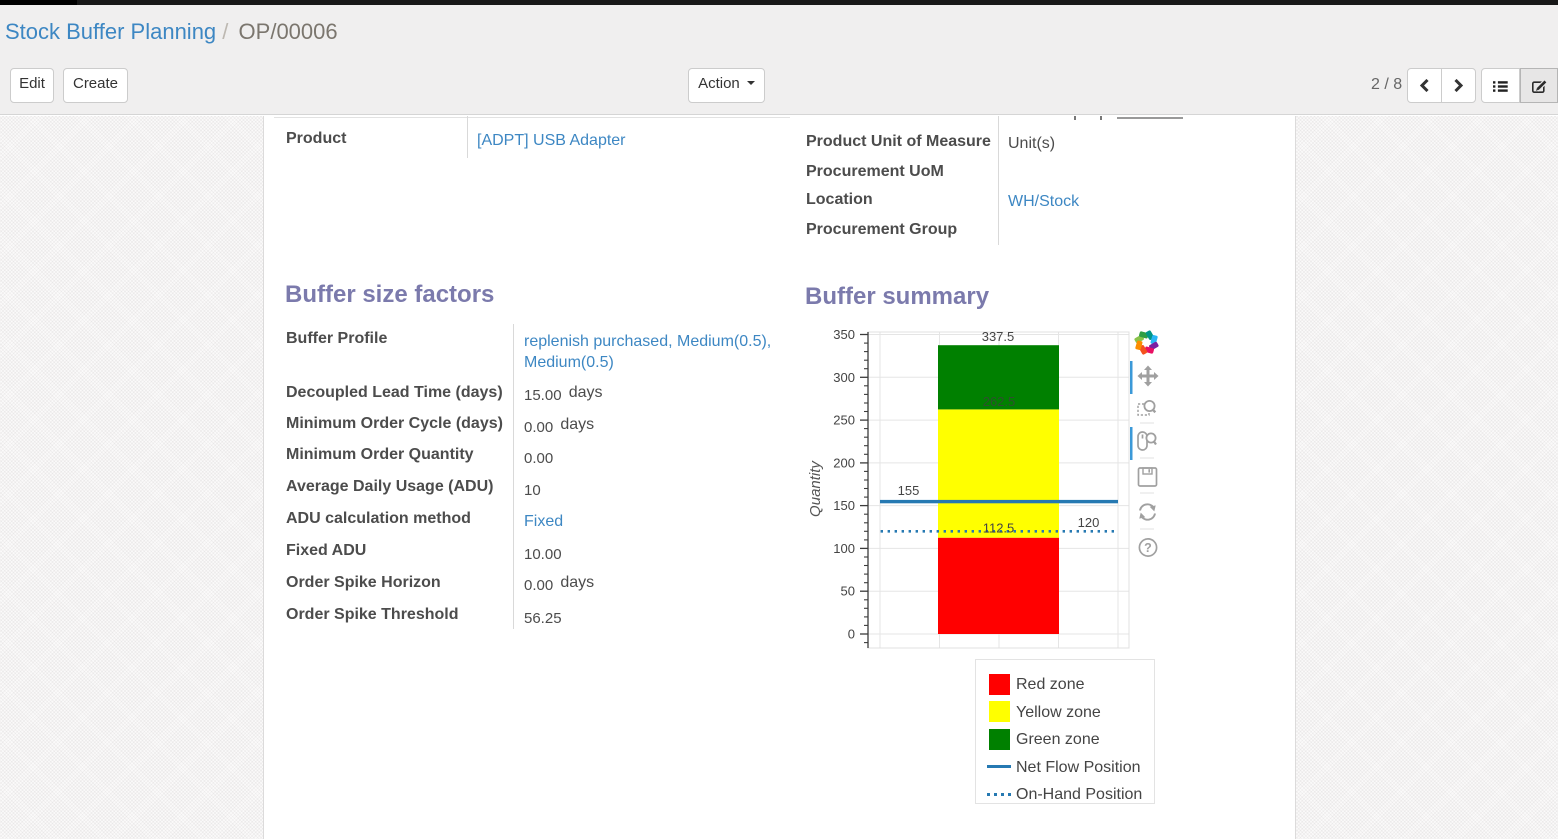 This screenshot has width=1558, height=839. What do you see at coordinates (815, 488) in the screenshot?
I see `svg-text: Quantity` at bounding box center [815, 488].